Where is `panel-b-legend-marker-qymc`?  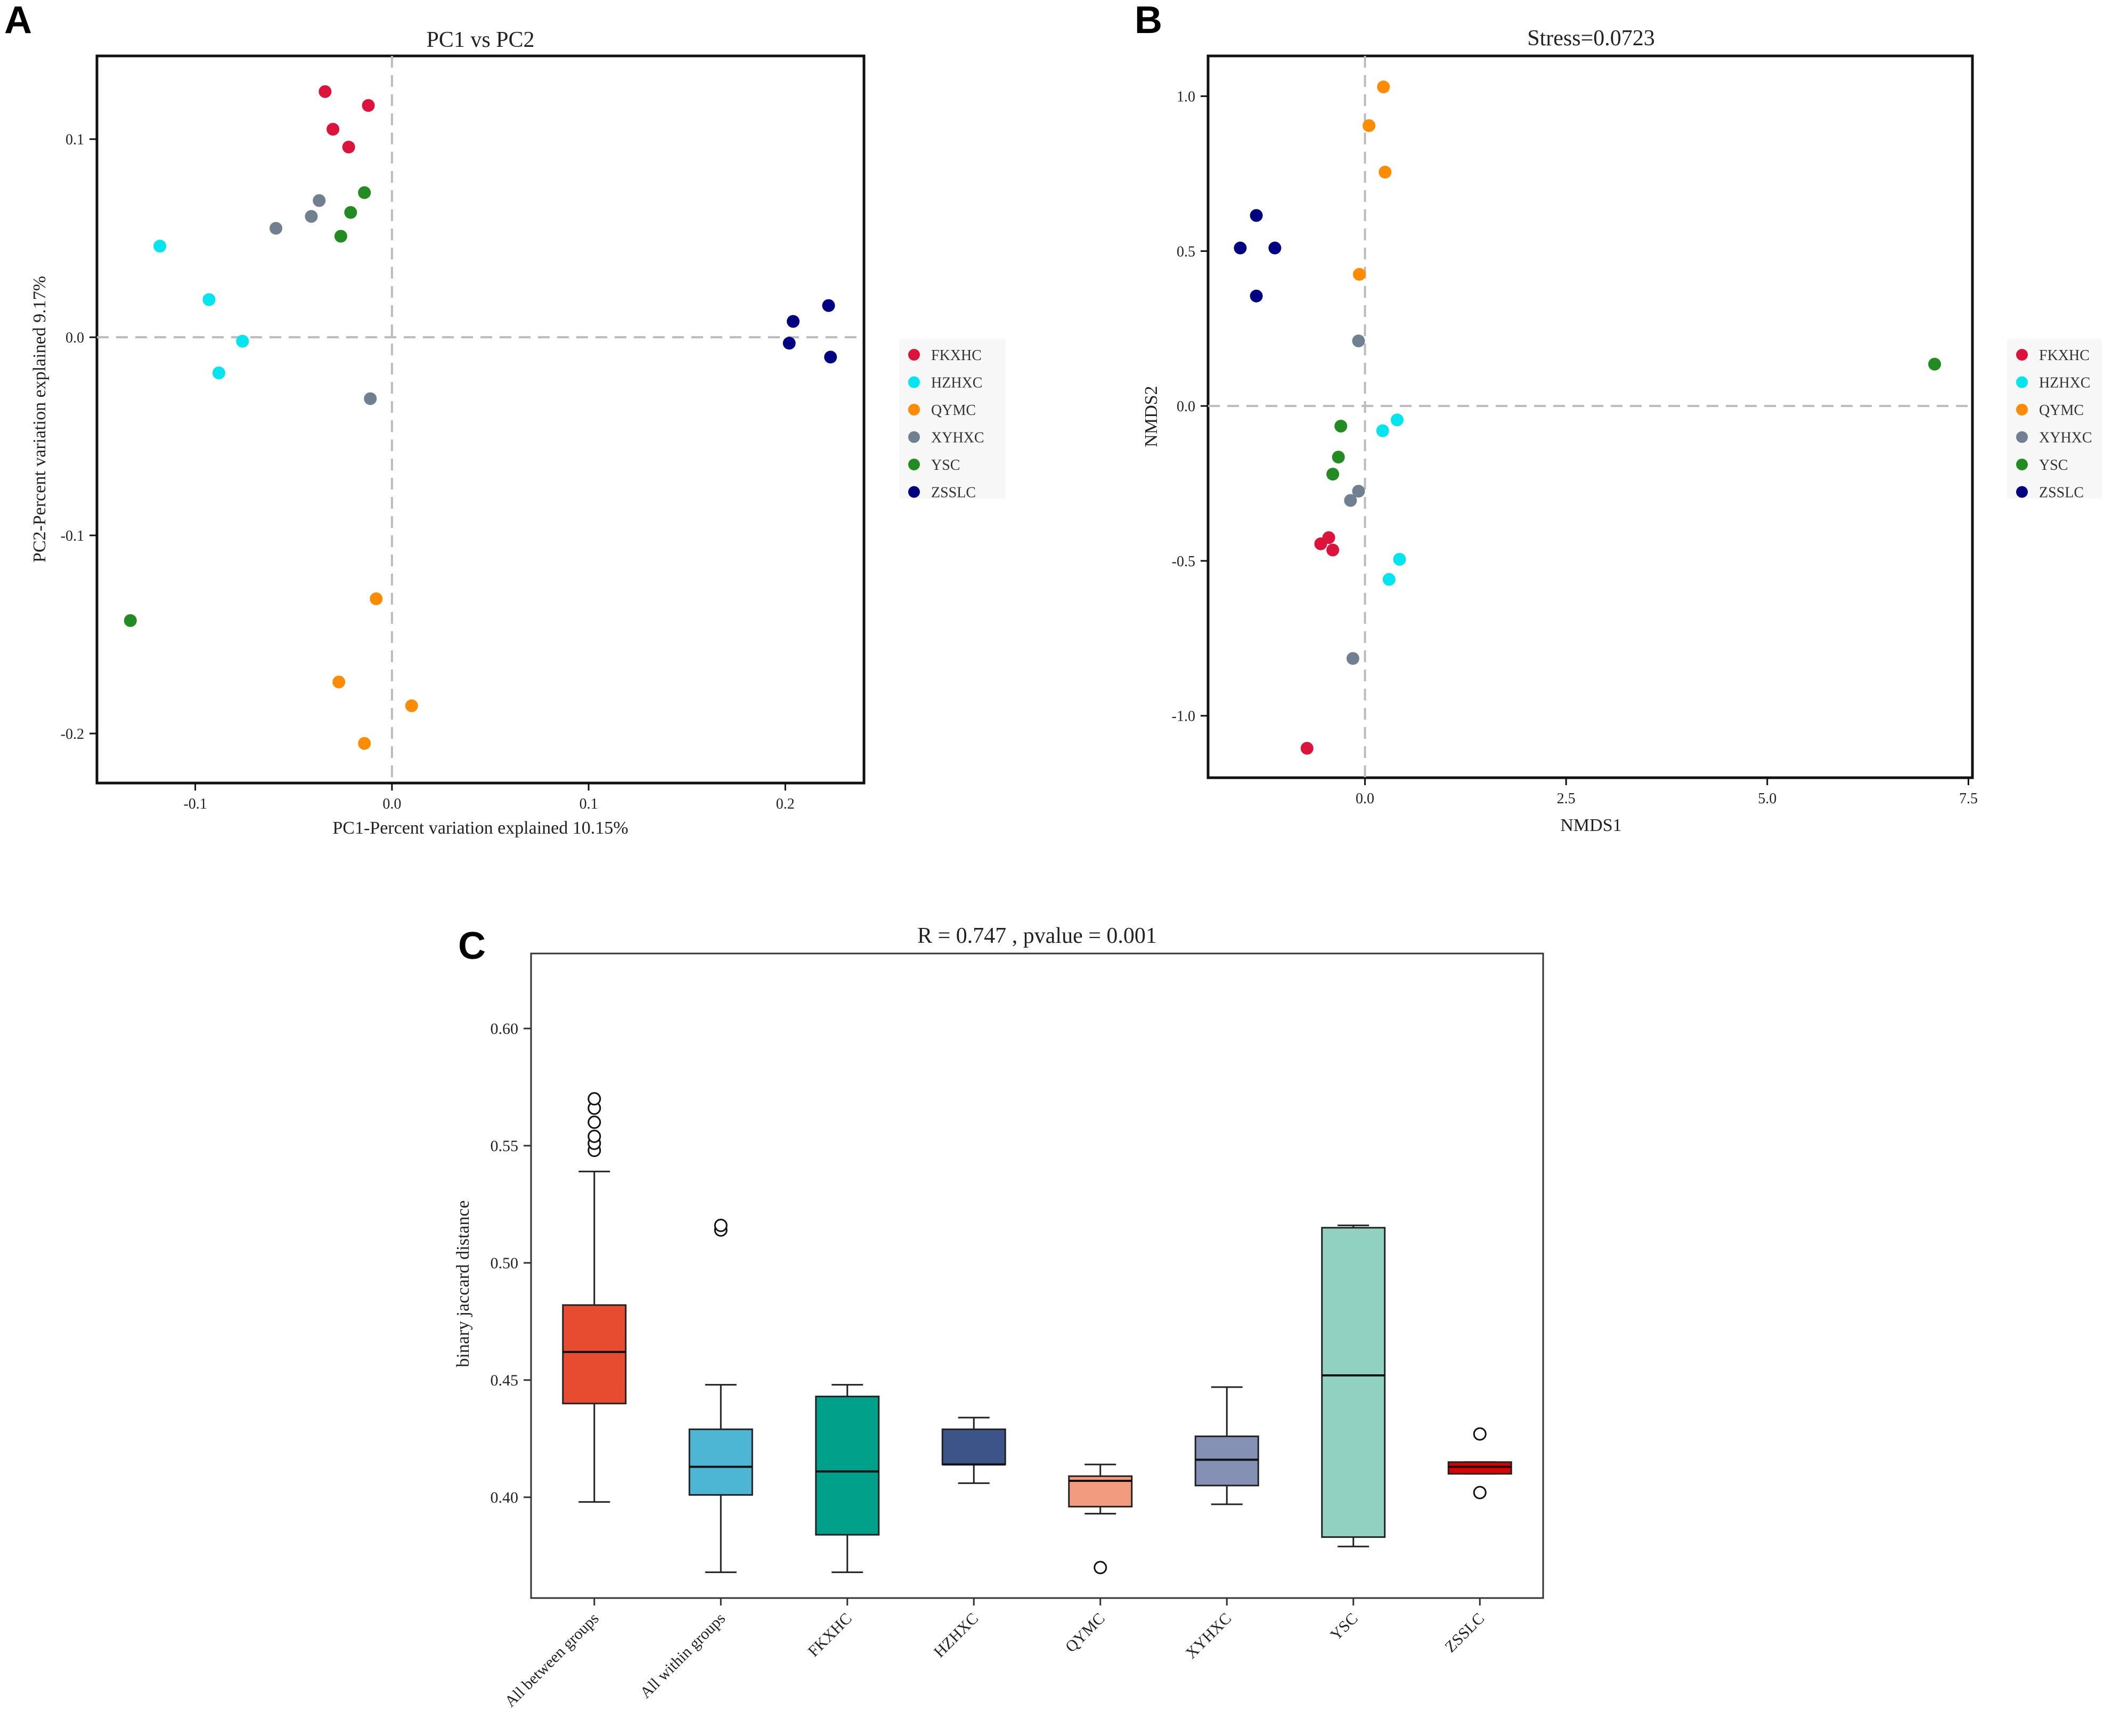
panel-b-legend-marker-qymc is located at coordinates (2022, 409).